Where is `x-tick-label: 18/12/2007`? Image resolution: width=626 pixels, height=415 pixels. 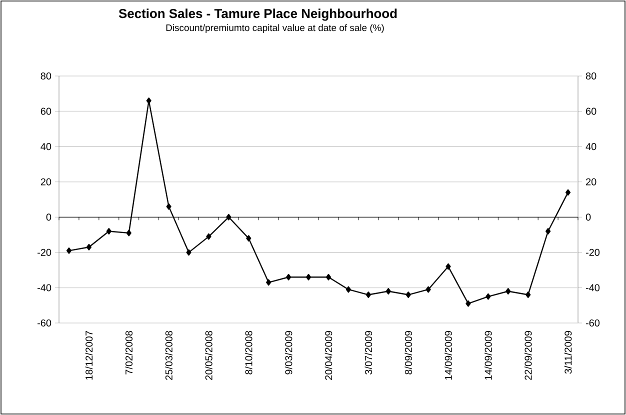 x-tick-label: 18/12/2007 is located at coordinates (89, 355).